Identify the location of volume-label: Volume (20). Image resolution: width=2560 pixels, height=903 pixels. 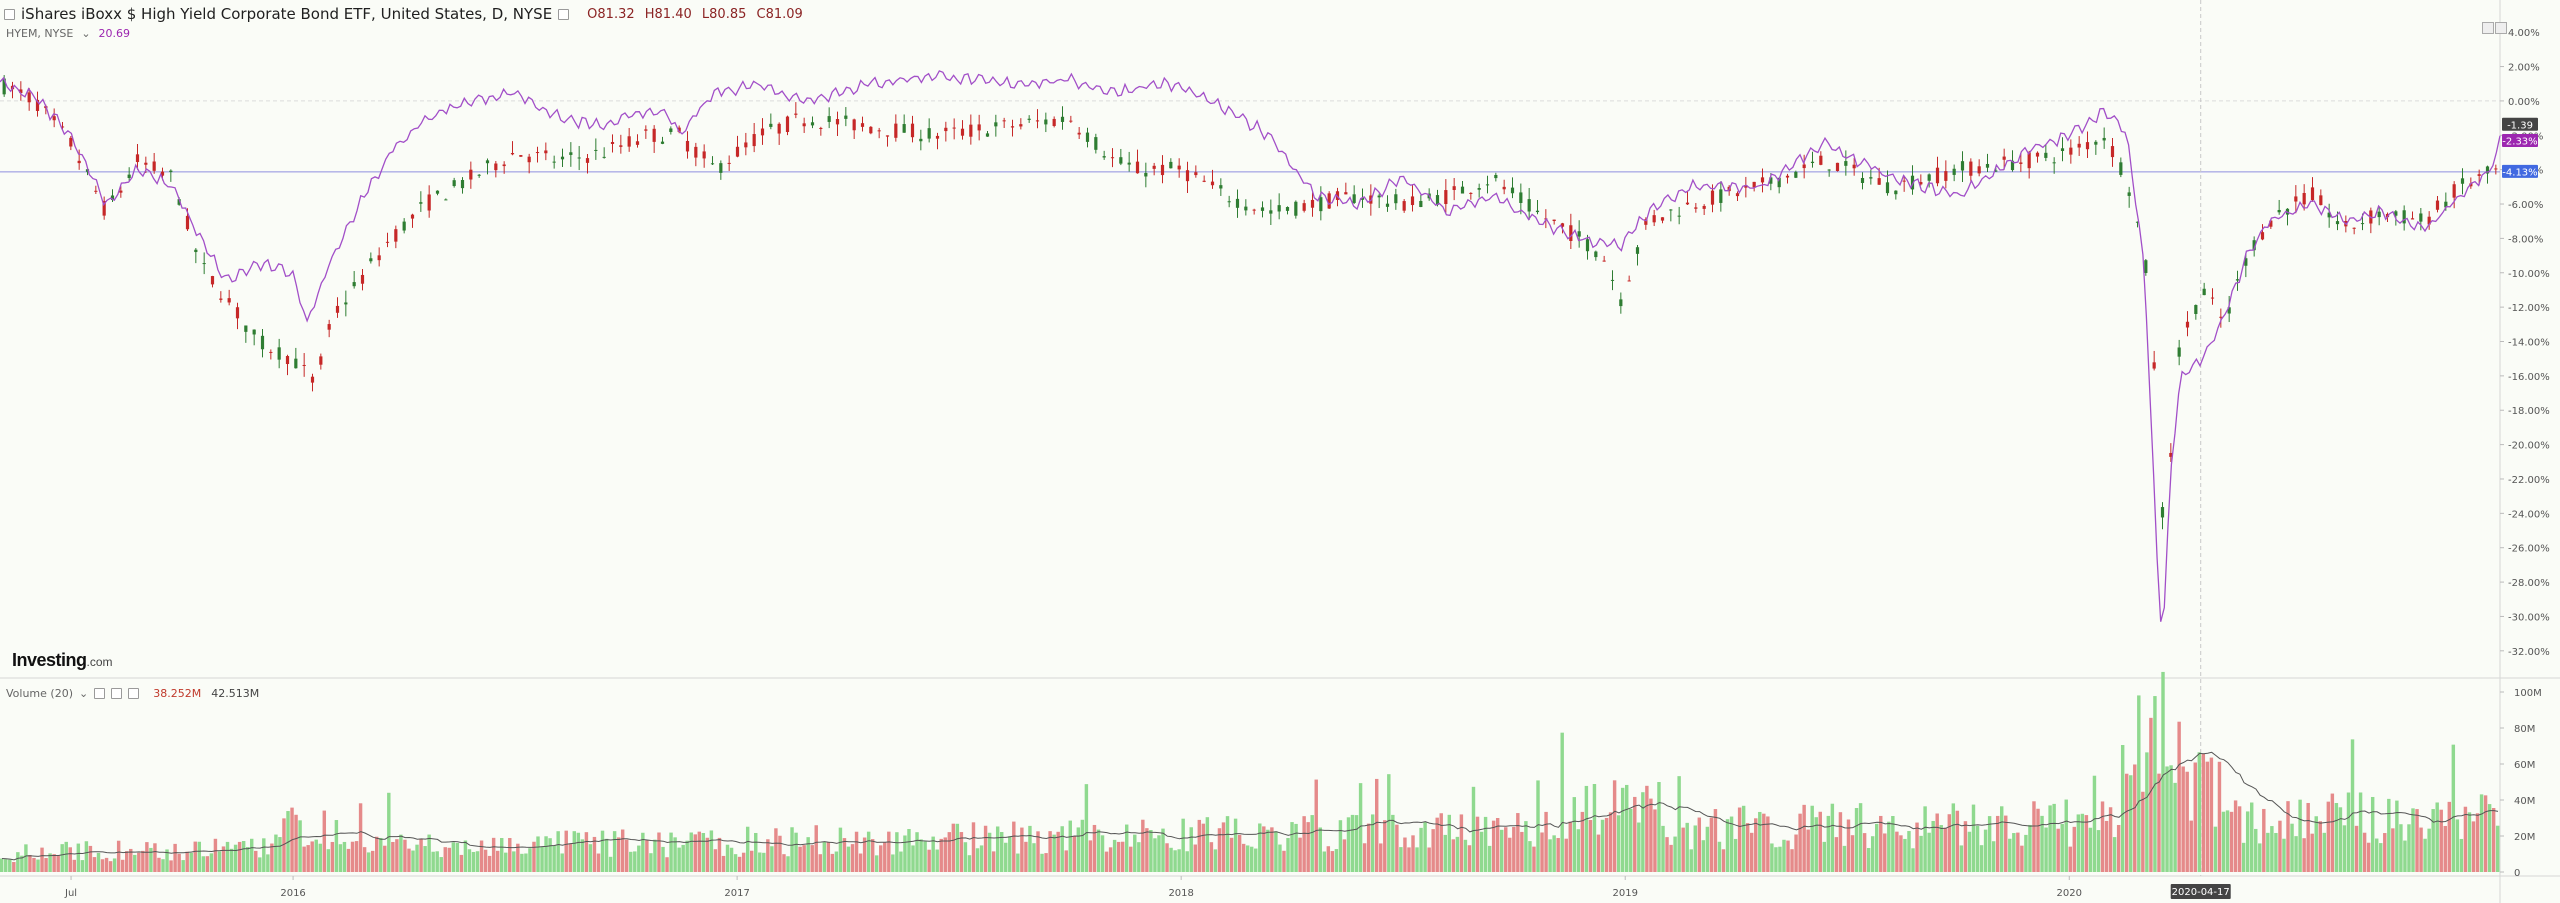
(39, 693).